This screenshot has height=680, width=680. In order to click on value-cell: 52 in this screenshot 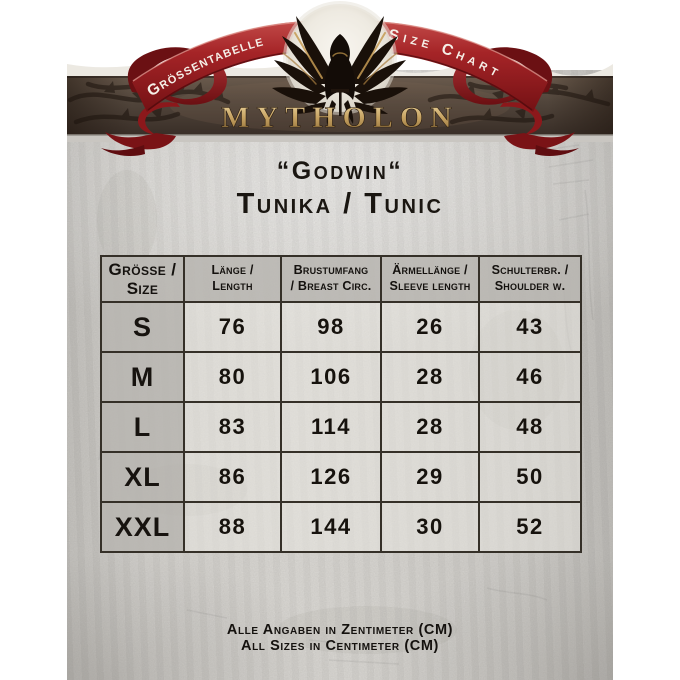, I will do `click(530, 527)`.